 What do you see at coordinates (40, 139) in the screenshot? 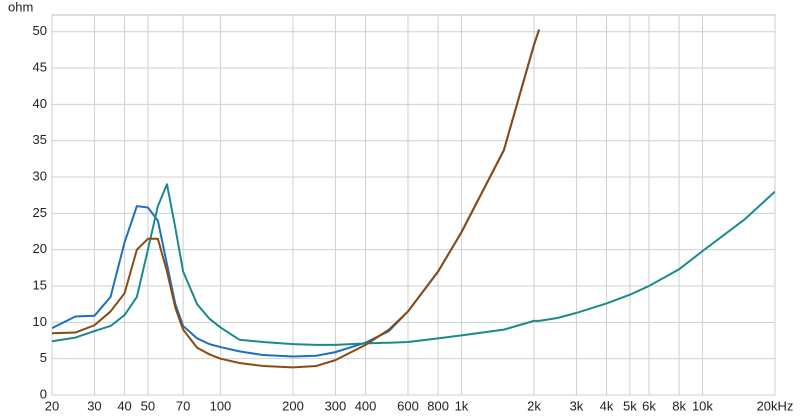
I see `y-tick-label: 35` at bounding box center [40, 139].